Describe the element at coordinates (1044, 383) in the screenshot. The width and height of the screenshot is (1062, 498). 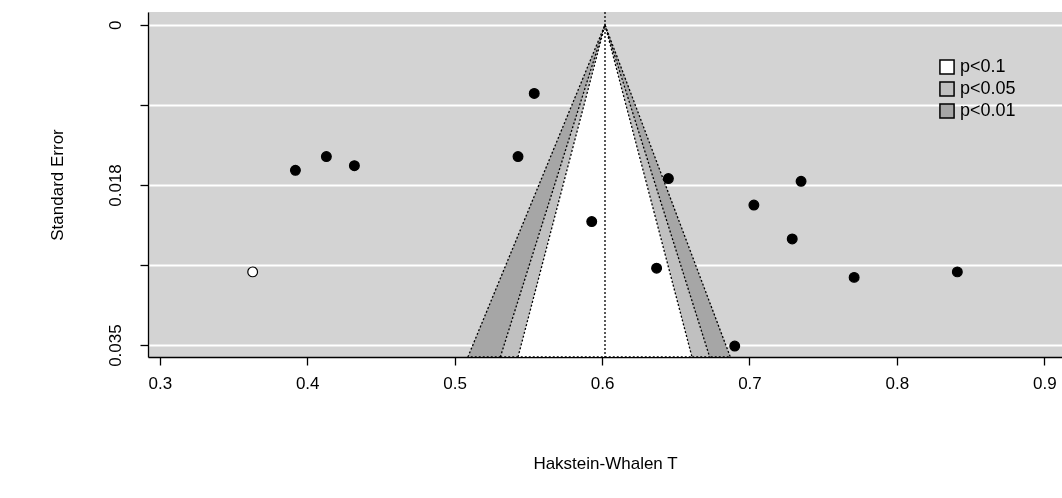
I see `x-tick-label: 0.9` at that location.